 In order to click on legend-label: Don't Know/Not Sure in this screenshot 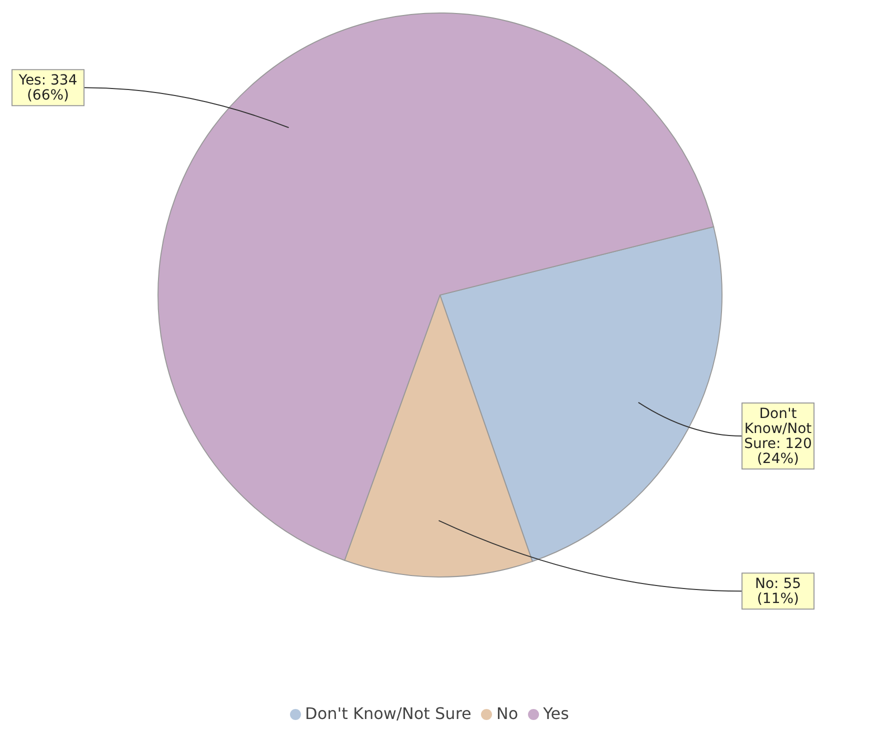, I will do `click(388, 713)`.